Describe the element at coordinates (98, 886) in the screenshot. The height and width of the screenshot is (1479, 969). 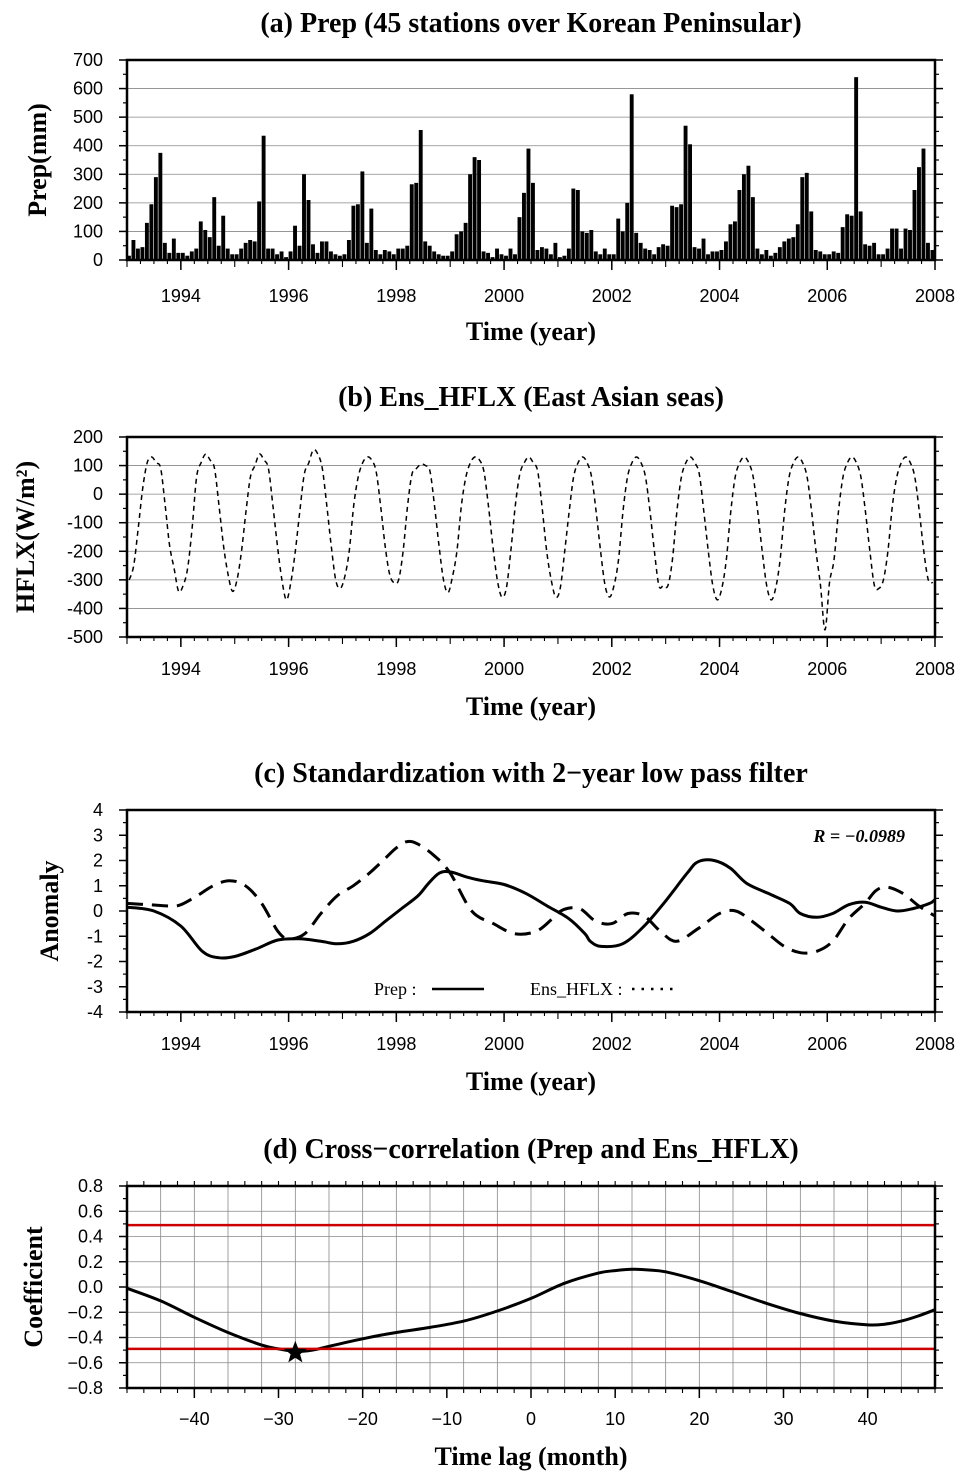
I see `y-tick-label: 1` at that location.